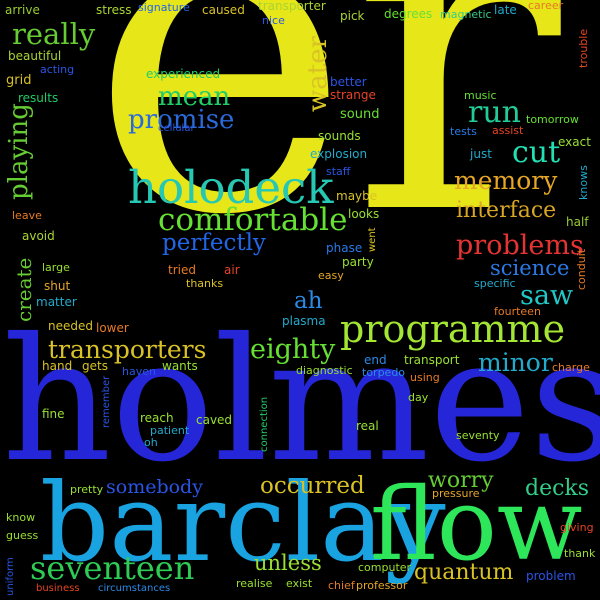  I want to click on cloud-word: sounds, so click(339, 136).